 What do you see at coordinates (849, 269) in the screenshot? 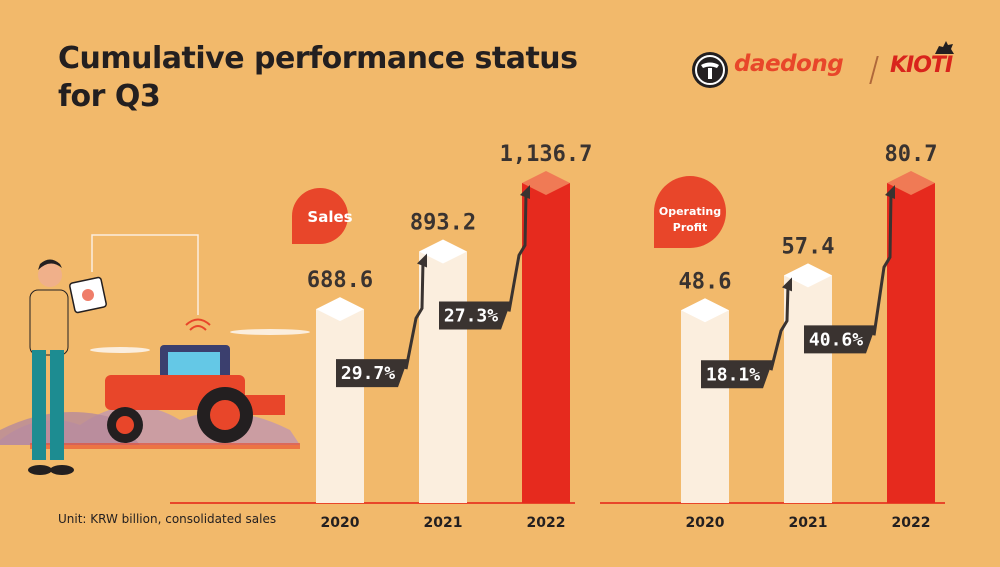
I see `growth-indicator-2: 40.6%` at bounding box center [849, 269].